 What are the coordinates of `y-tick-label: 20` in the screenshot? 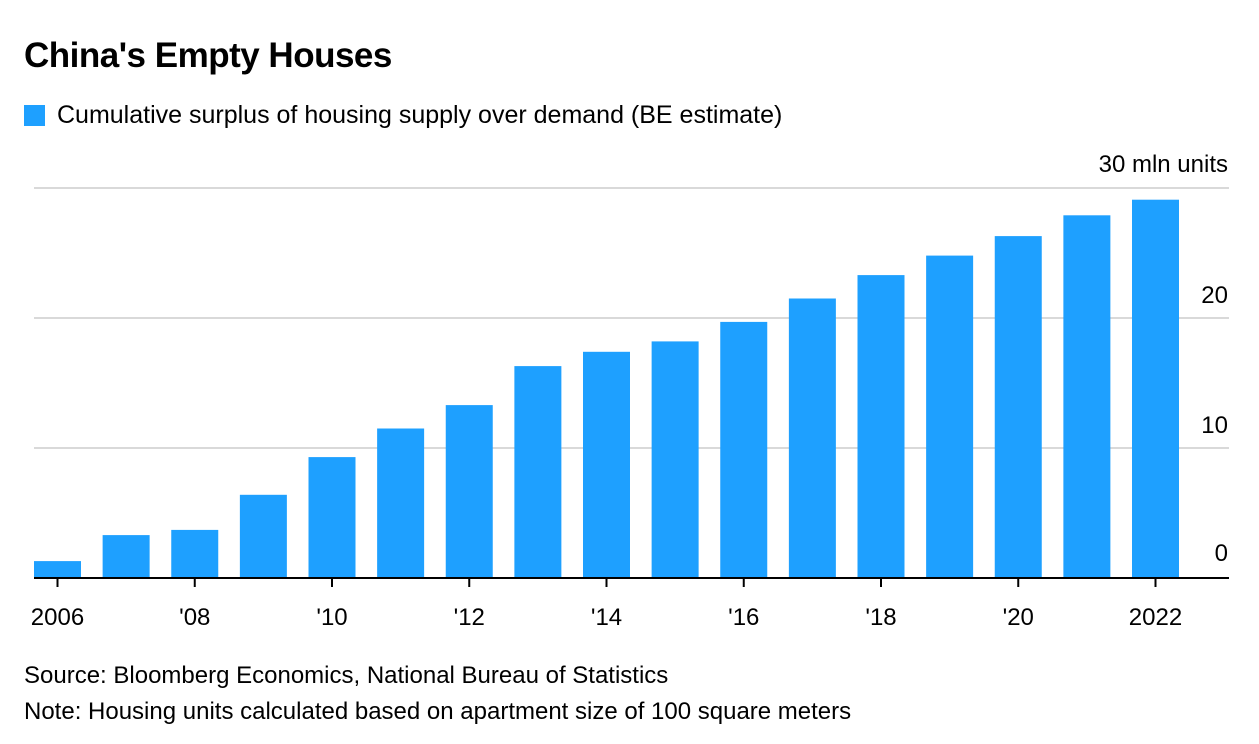 It's located at (1214, 295).